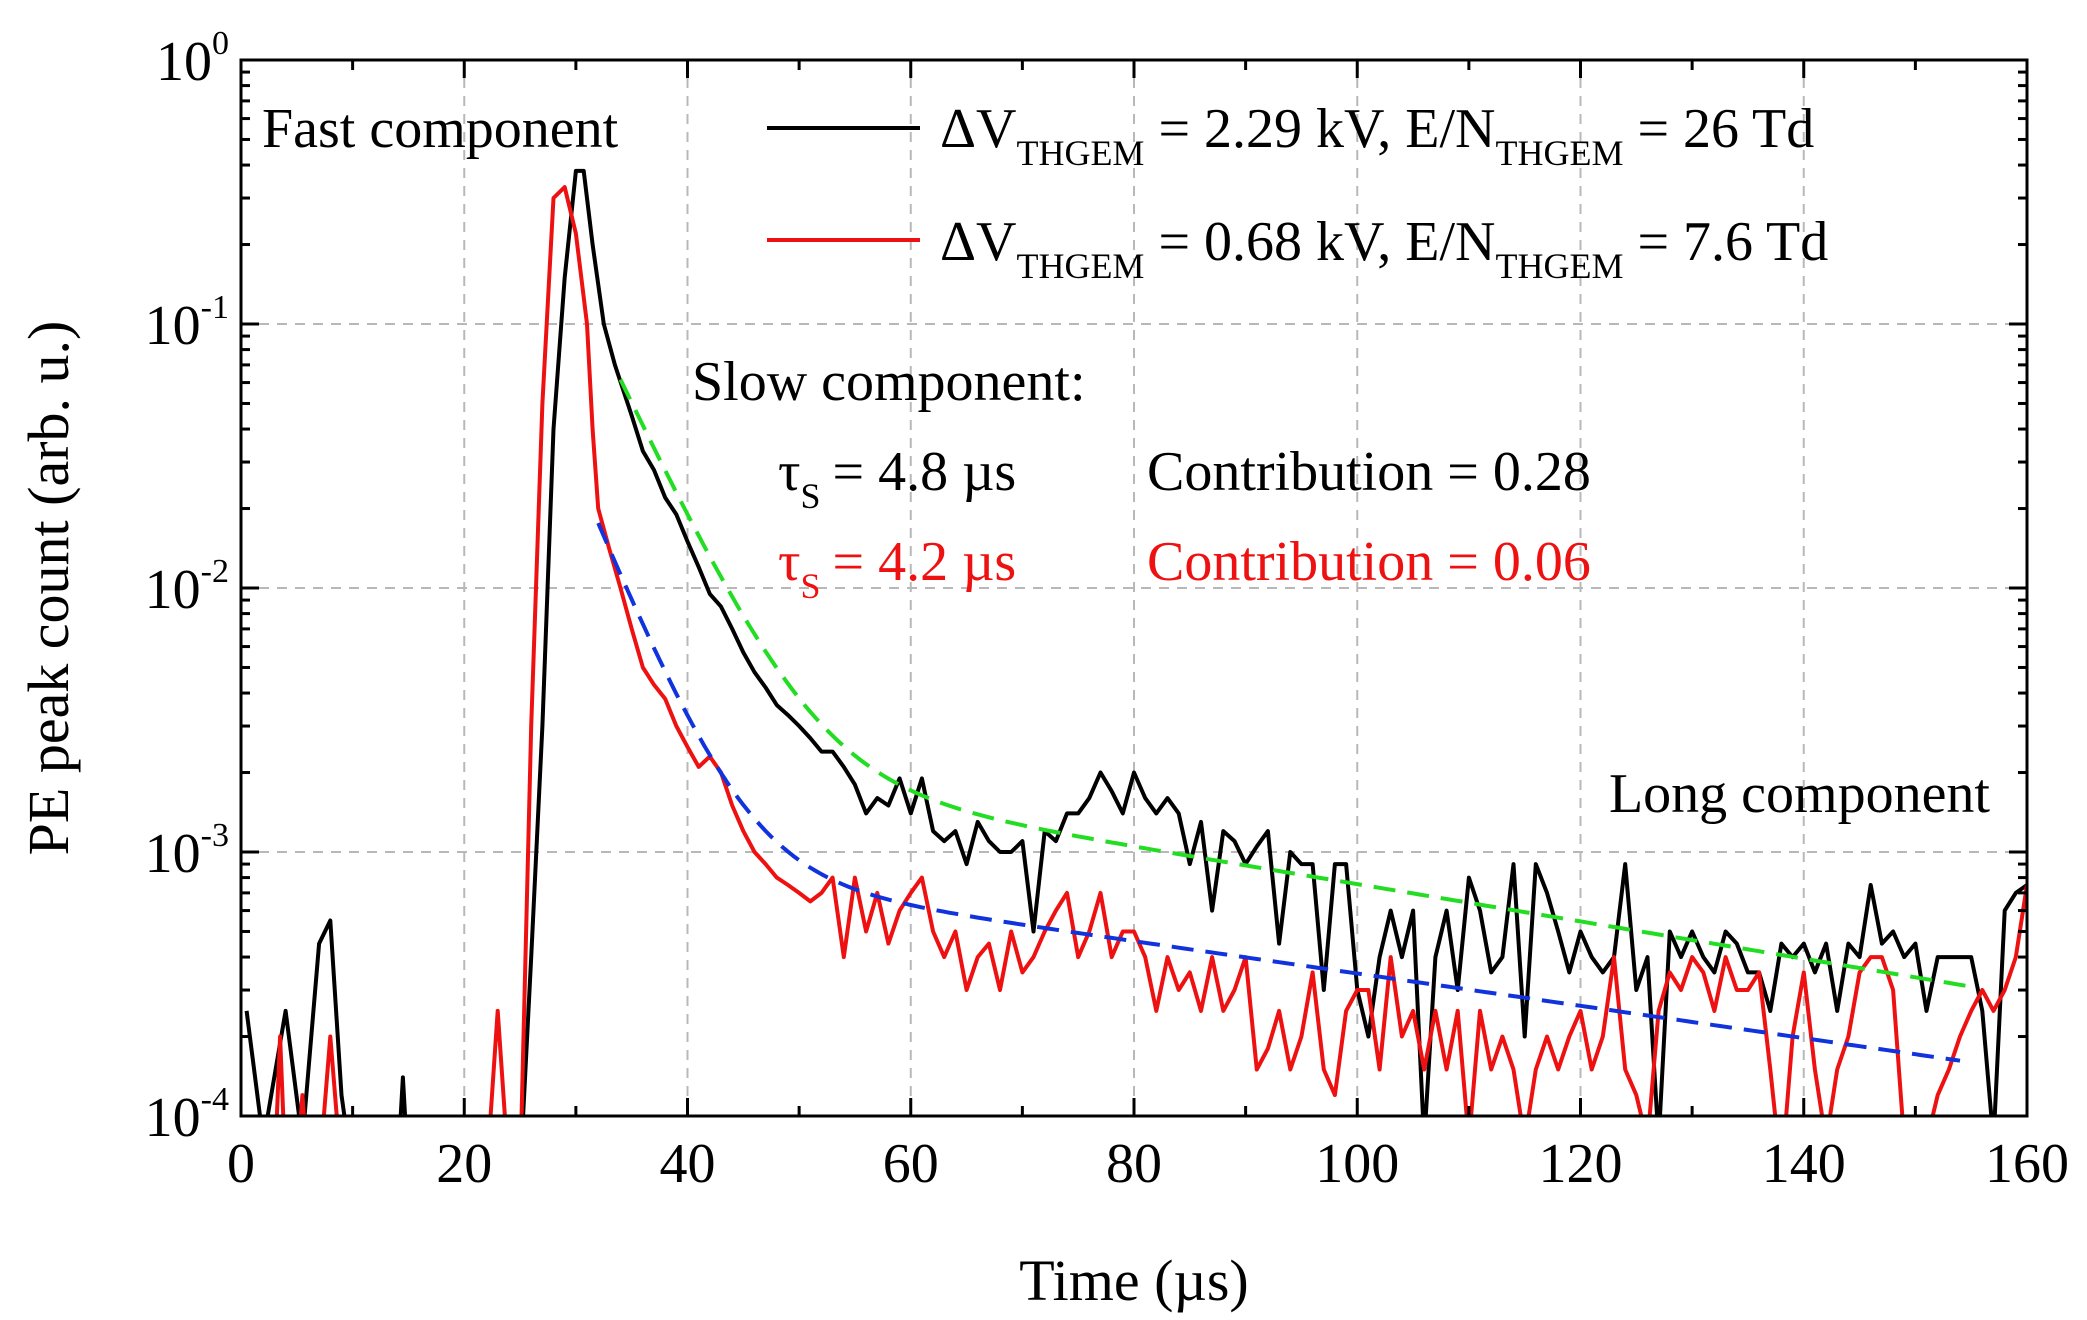  Describe the element at coordinates (464, 1164) in the screenshot. I see `x-tick-label: 20` at that location.